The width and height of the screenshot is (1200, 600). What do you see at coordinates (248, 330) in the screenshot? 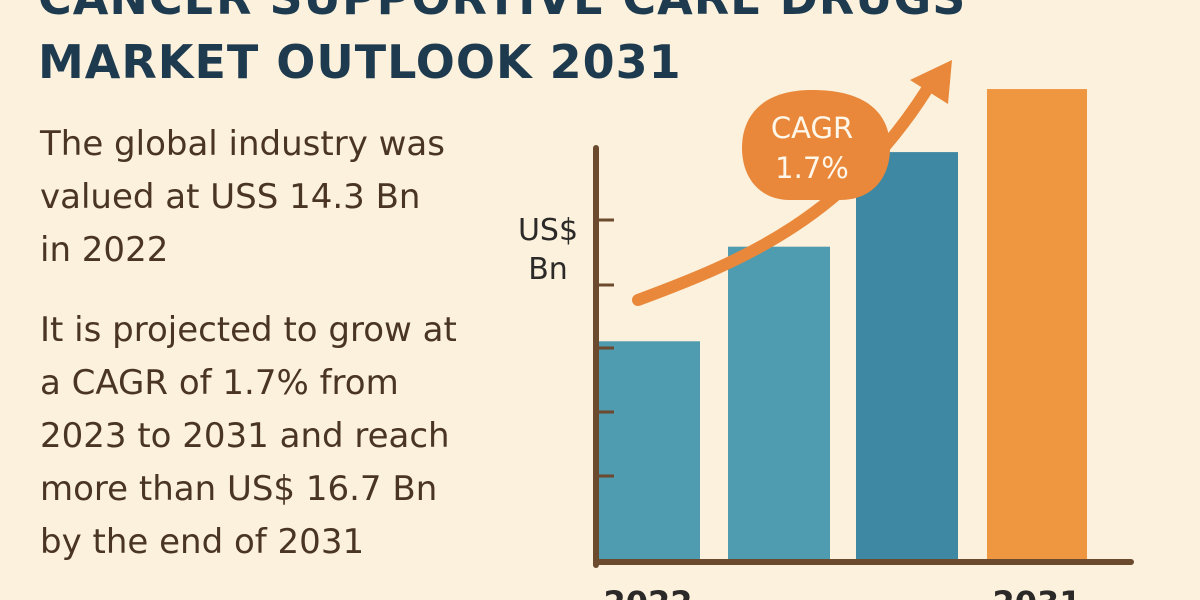
I see `paragraph2-line: It is projected to grow at` at bounding box center [248, 330].